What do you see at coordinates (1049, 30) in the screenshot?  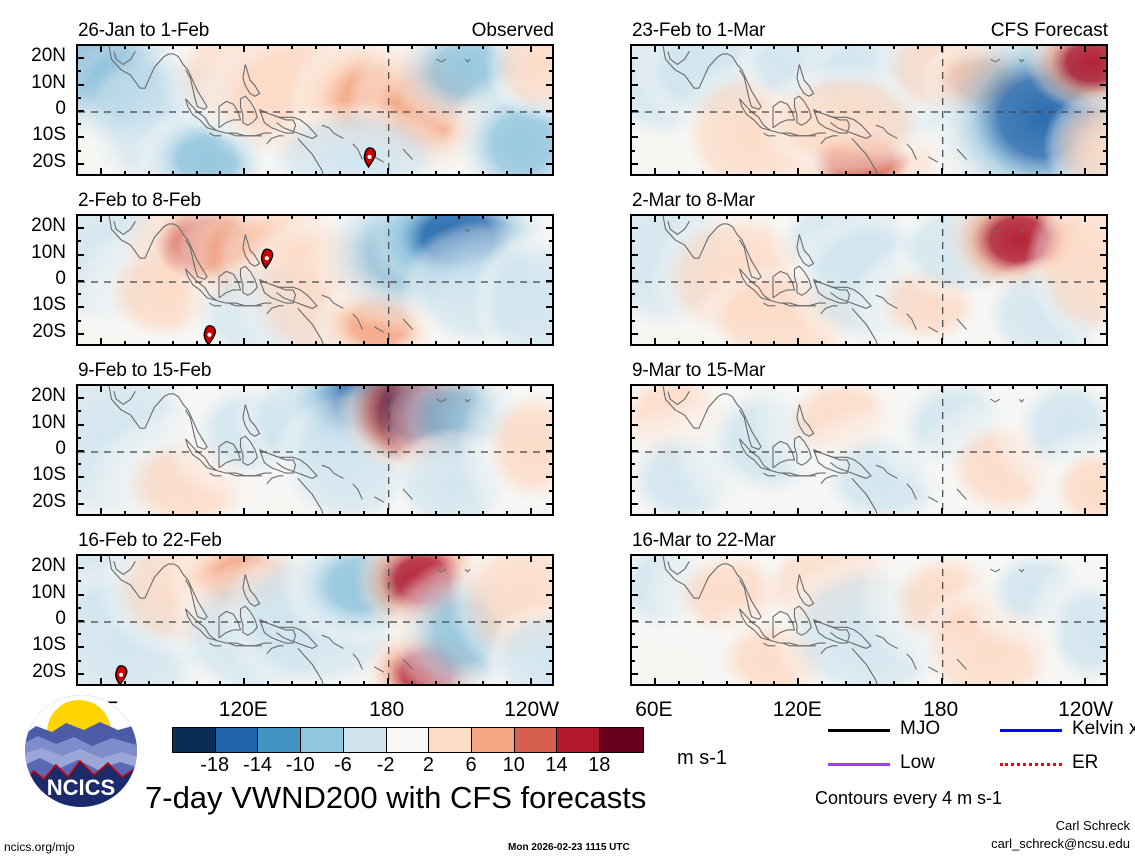 I see `panel-corner-label: CFS Forecast` at bounding box center [1049, 30].